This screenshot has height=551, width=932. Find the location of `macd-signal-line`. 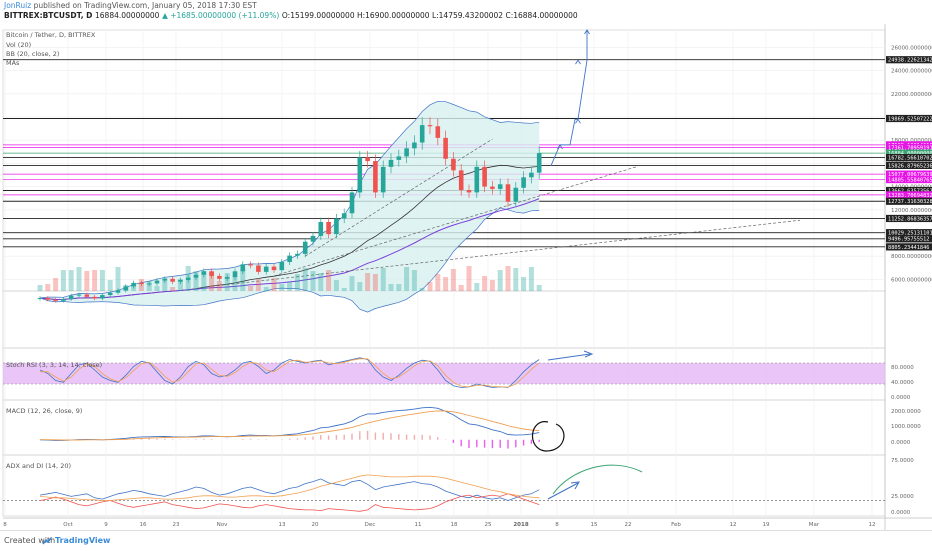

macd-signal-line is located at coordinates (289, 425).